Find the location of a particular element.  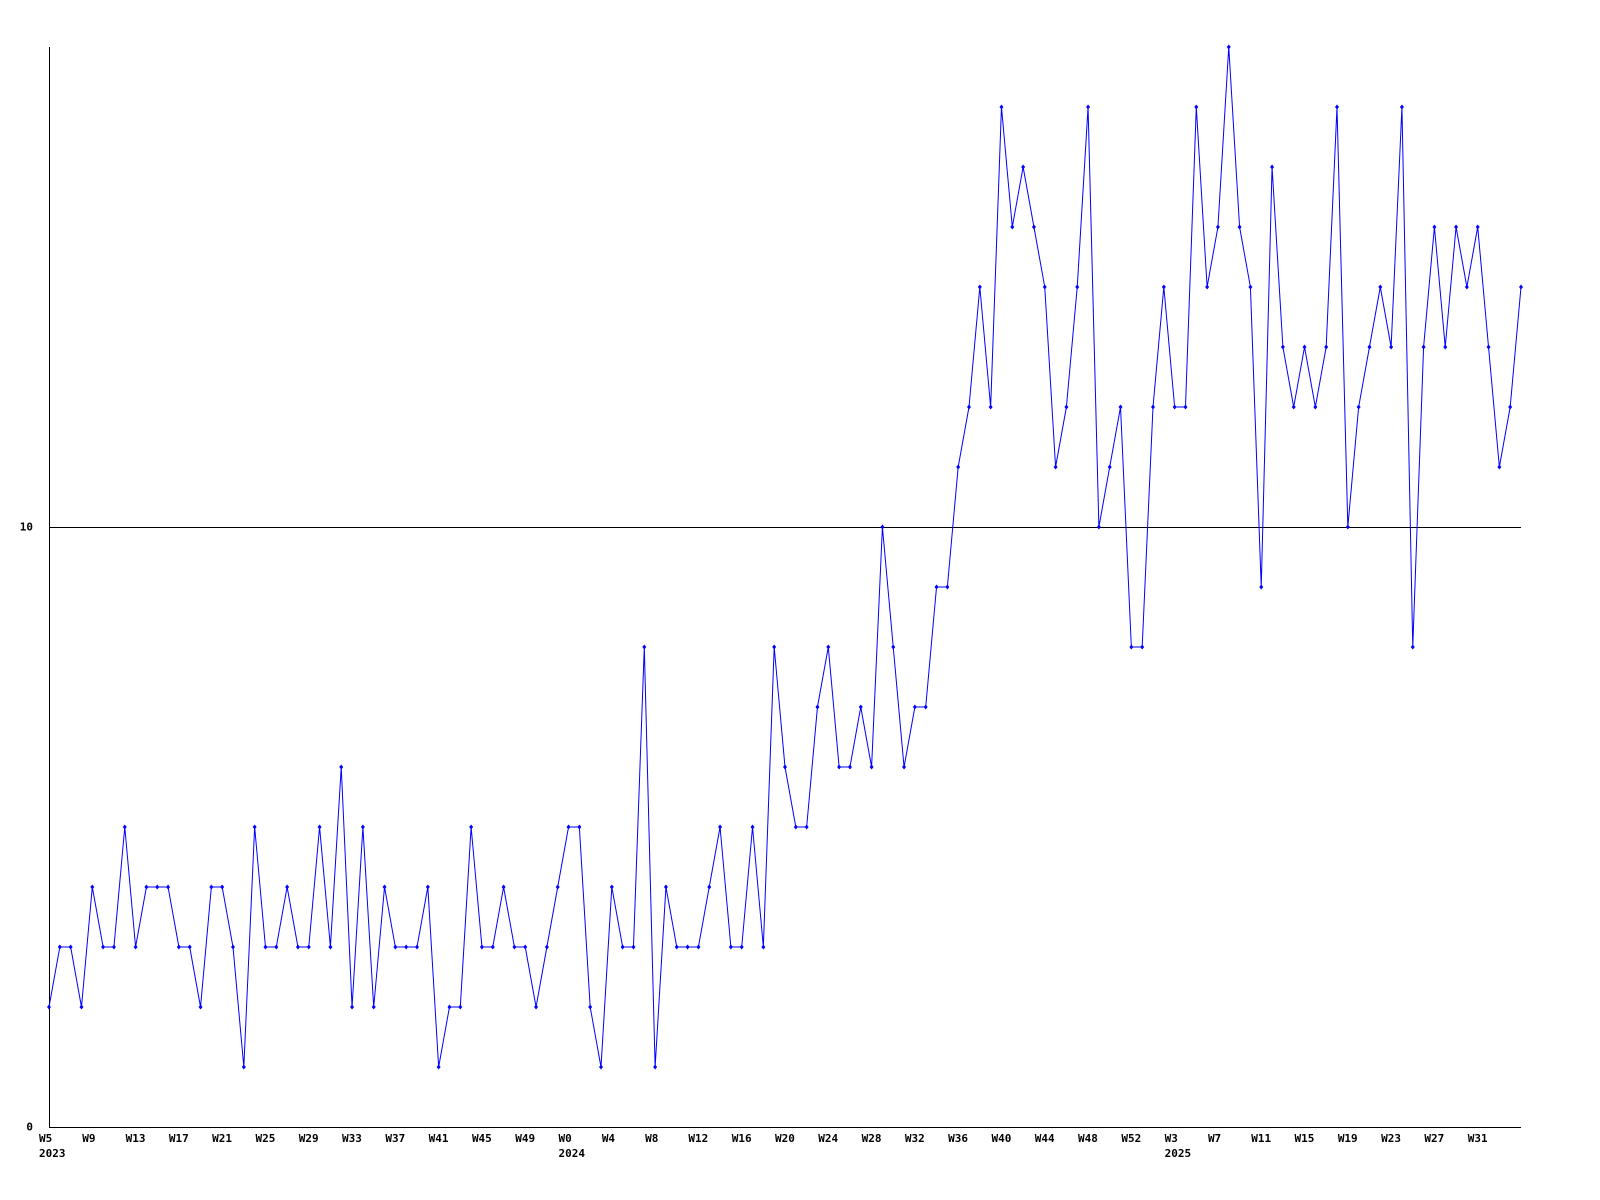

x-tick-label: W28 is located at coordinates (872, 1138).